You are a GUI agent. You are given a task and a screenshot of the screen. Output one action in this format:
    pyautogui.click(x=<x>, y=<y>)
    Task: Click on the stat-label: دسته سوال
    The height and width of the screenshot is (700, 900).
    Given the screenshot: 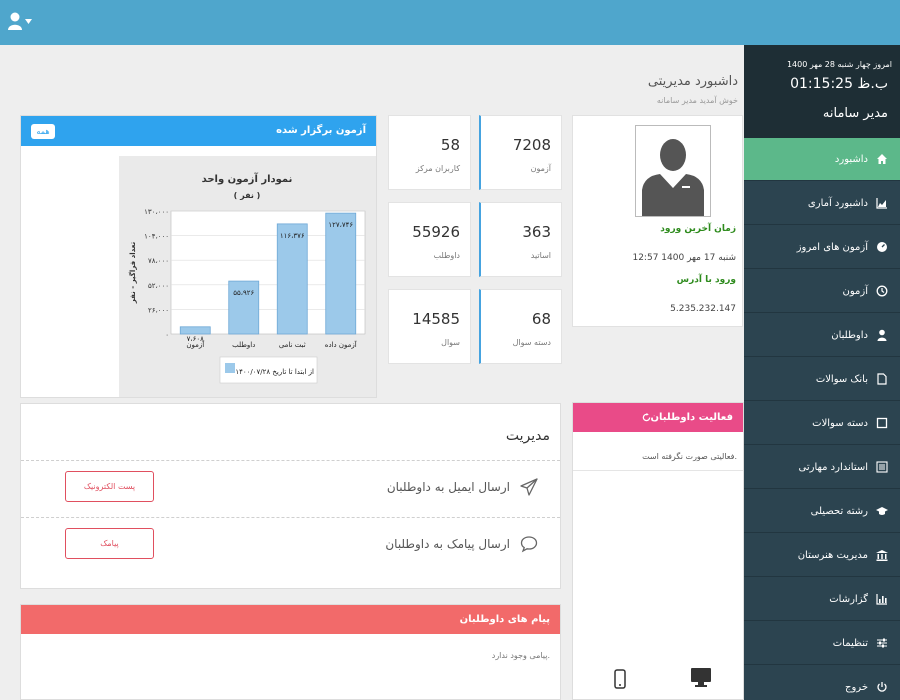 What is the action you would take?
    pyautogui.click(x=531, y=342)
    